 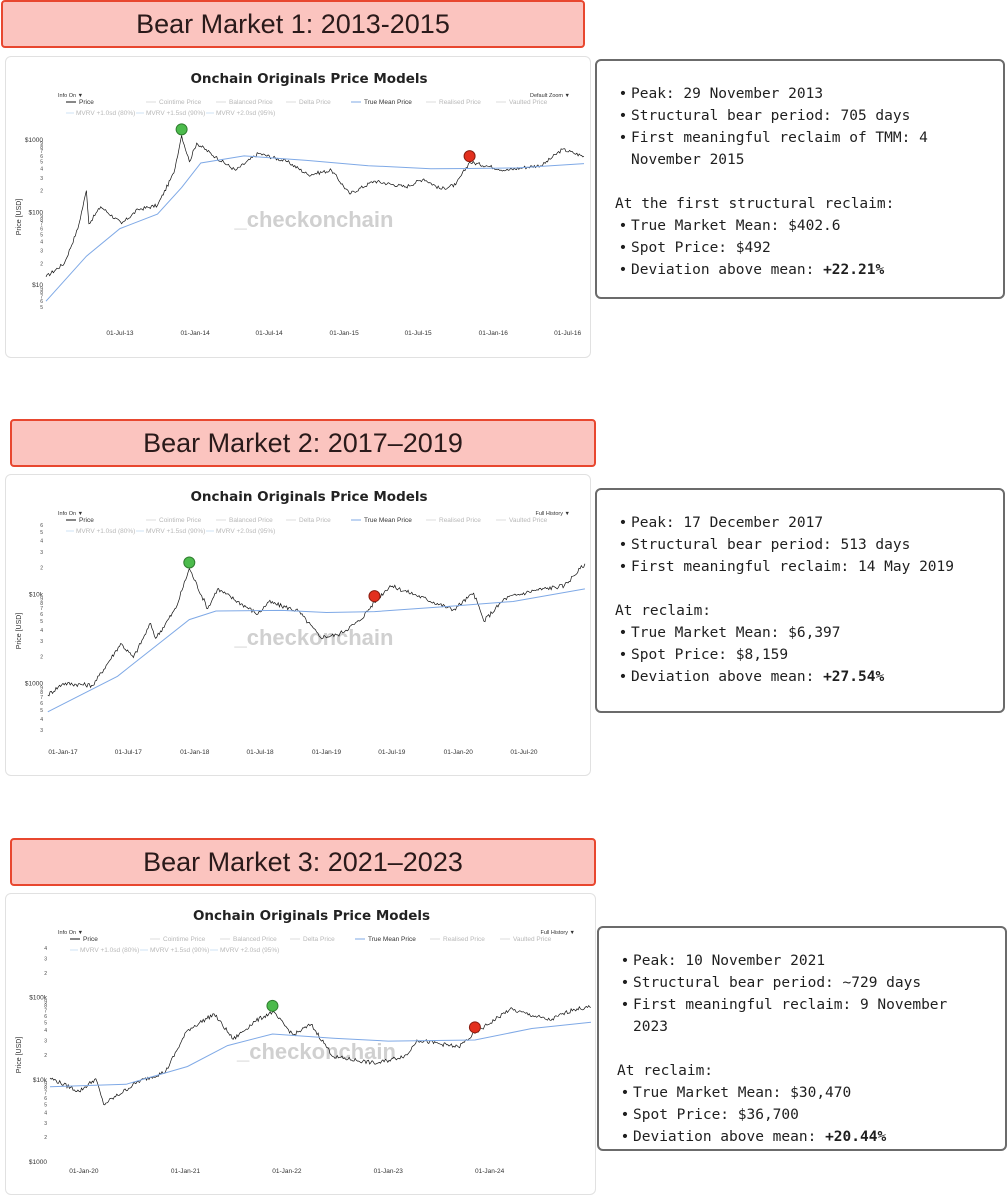 I want to click on info-subheading: At the first structural reclaim:, so click(x=755, y=204).